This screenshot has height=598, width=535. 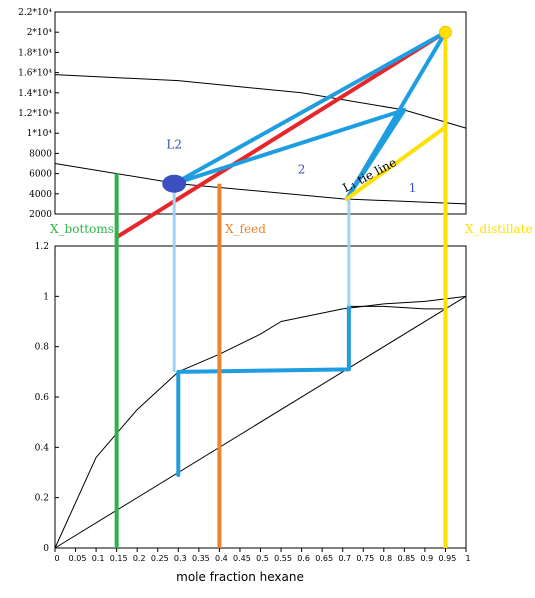 I want to click on x-tick-label: 0.75, so click(x=365, y=558).